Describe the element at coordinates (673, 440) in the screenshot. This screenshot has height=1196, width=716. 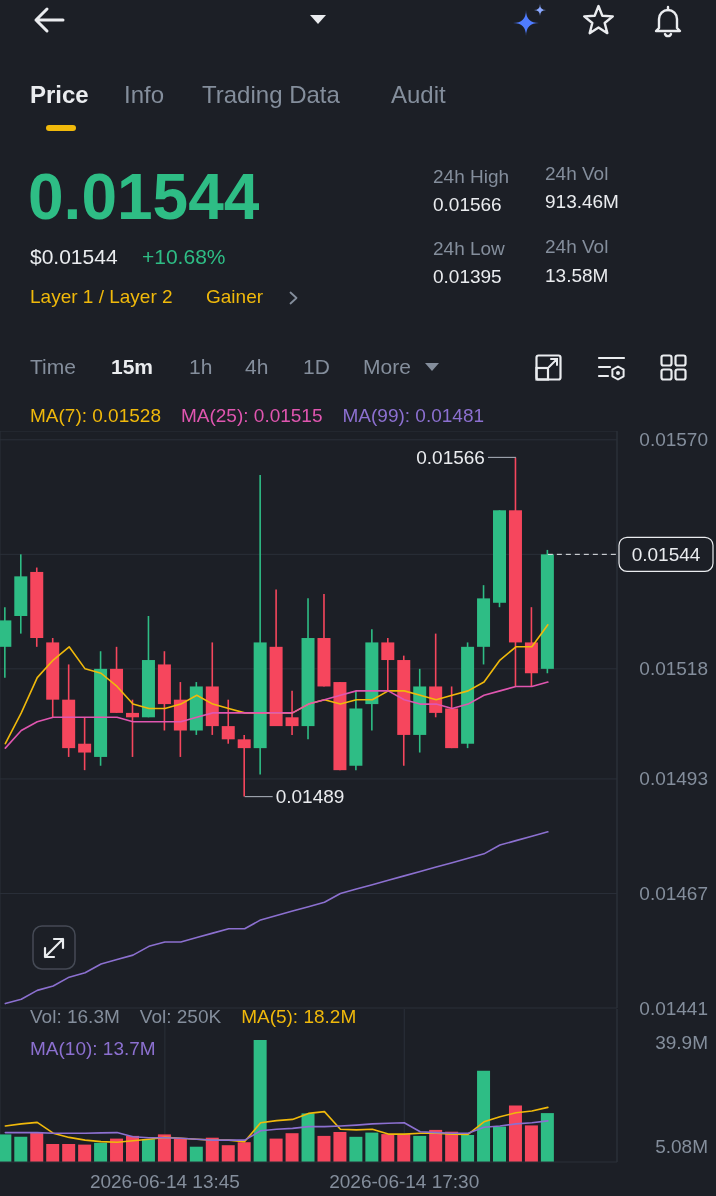
I see `y-tick-label: 0.01570` at that location.